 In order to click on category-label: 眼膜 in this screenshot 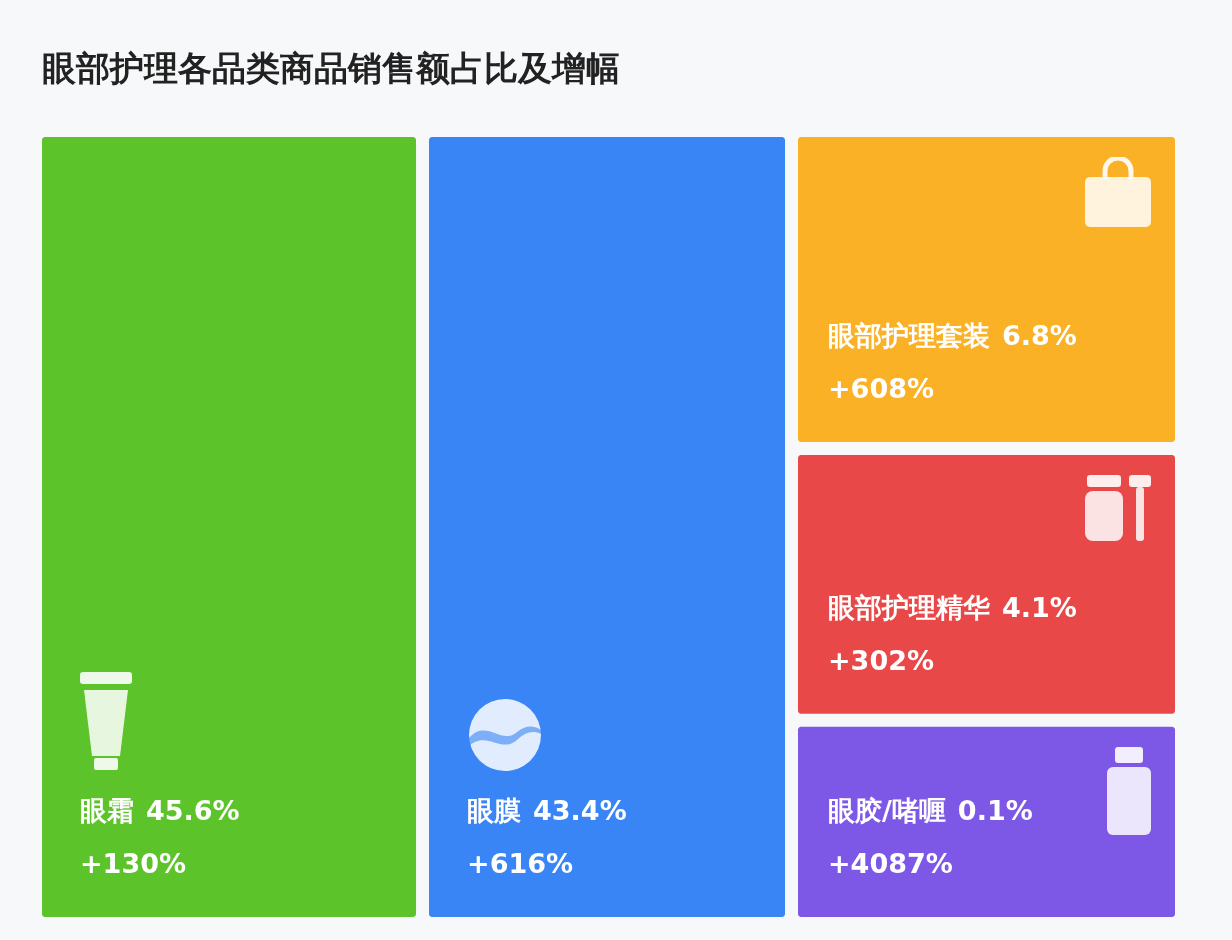, I will do `click(494, 810)`.